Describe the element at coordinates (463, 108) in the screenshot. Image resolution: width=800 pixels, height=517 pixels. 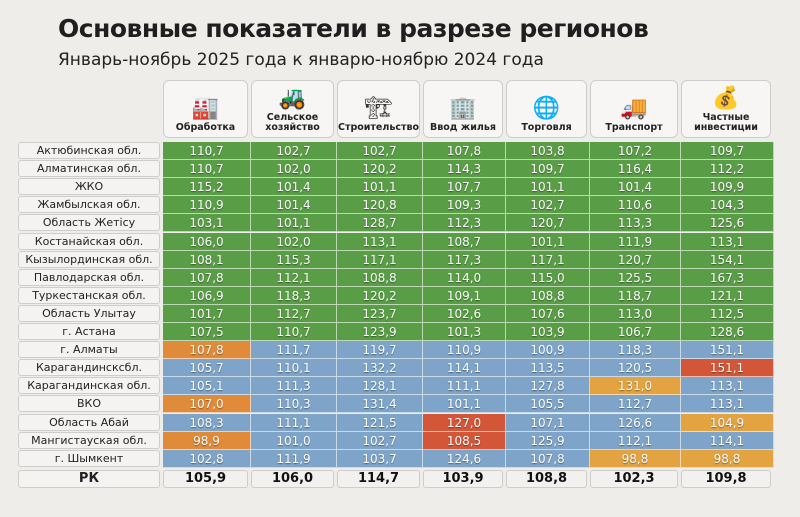
I see `building-icon: 🏢` at that location.